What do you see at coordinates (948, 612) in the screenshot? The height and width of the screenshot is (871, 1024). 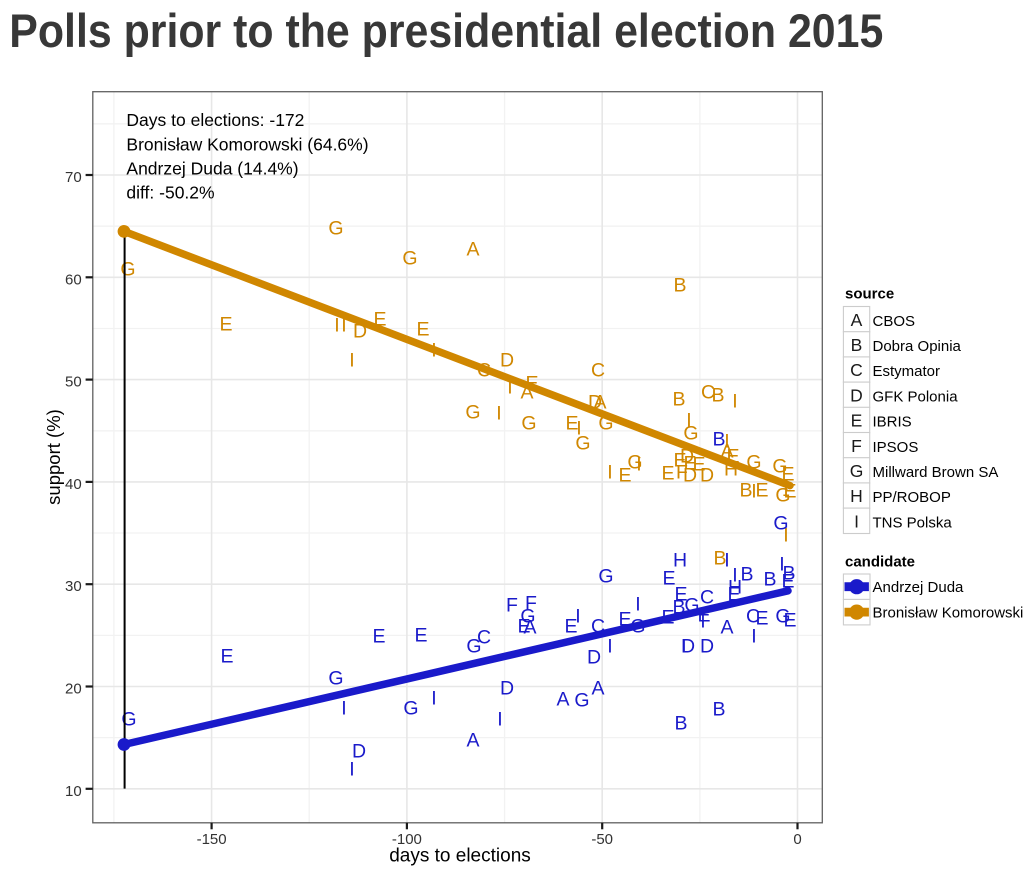 I see `svg-text: Bronisław Komorowski` at bounding box center [948, 612].